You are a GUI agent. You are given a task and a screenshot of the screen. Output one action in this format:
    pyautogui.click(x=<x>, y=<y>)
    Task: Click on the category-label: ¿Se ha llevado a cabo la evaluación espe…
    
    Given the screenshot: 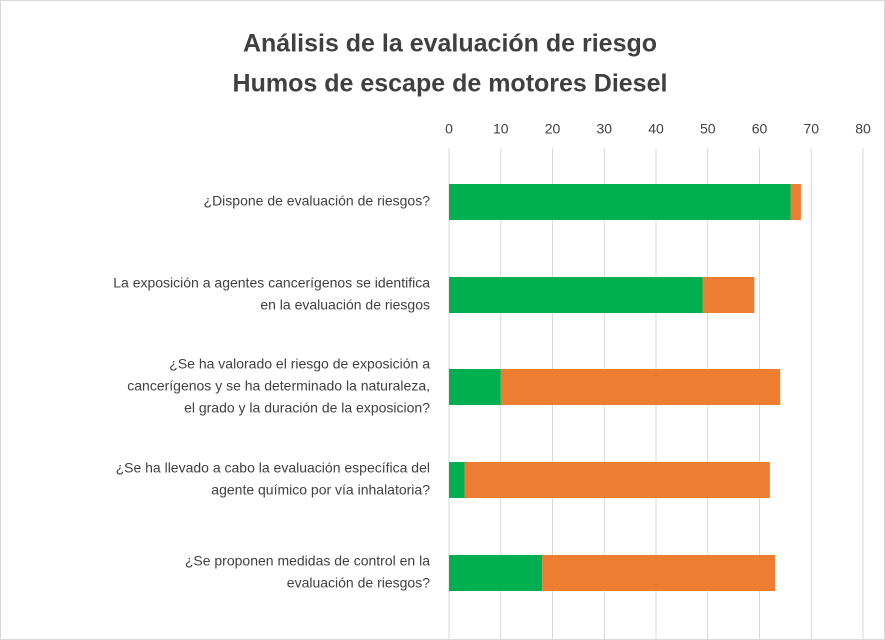 What is the action you would take?
    pyautogui.click(x=273, y=468)
    